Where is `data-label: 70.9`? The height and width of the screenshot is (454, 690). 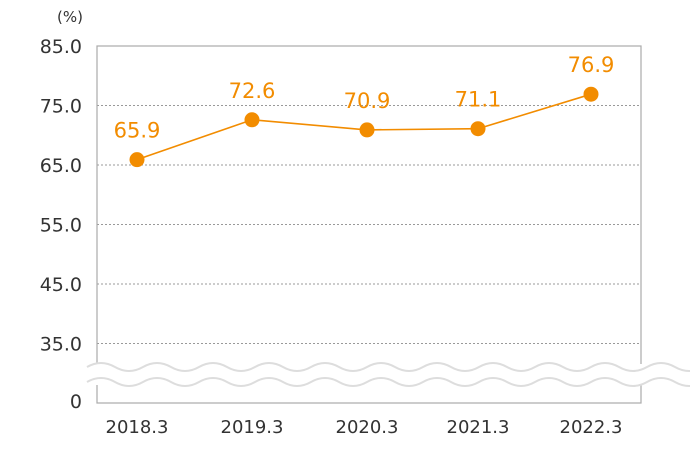
data-label: 70.9 is located at coordinates (367, 101).